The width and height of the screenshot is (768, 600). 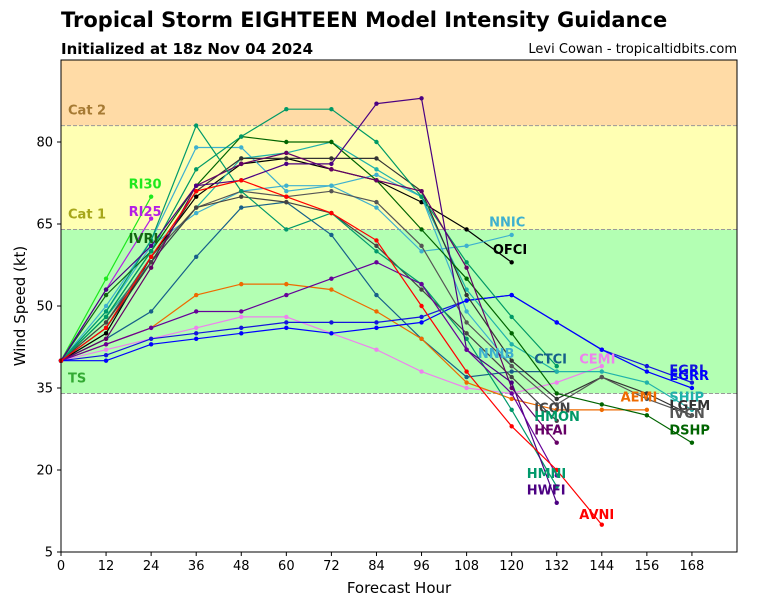 I want to click on series-label-hmni: HMNI, so click(x=547, y=474).